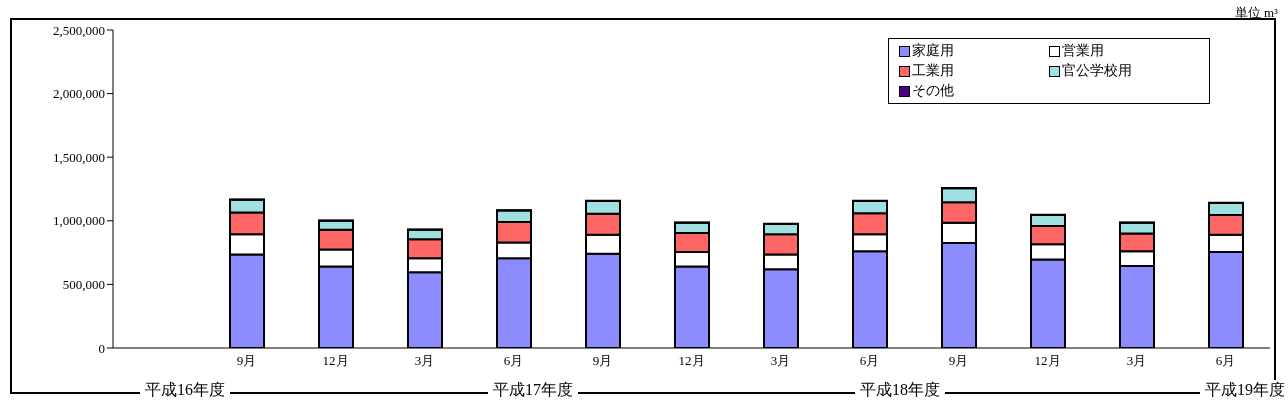 This screenshot has height=414, width=1288. I want to click on text: 平成16年度, so click(185, 390).